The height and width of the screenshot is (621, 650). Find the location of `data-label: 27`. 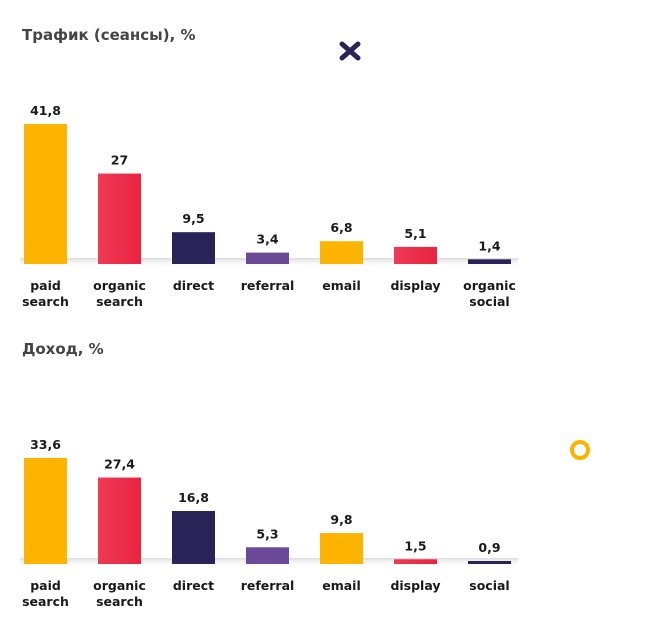

data-label: 27 is located at coordinates (119, 160).